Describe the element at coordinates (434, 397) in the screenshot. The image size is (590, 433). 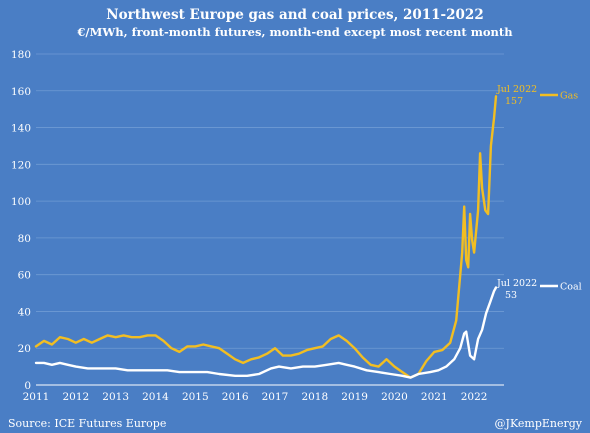
I see `x-tick-label: 2021` at that location.